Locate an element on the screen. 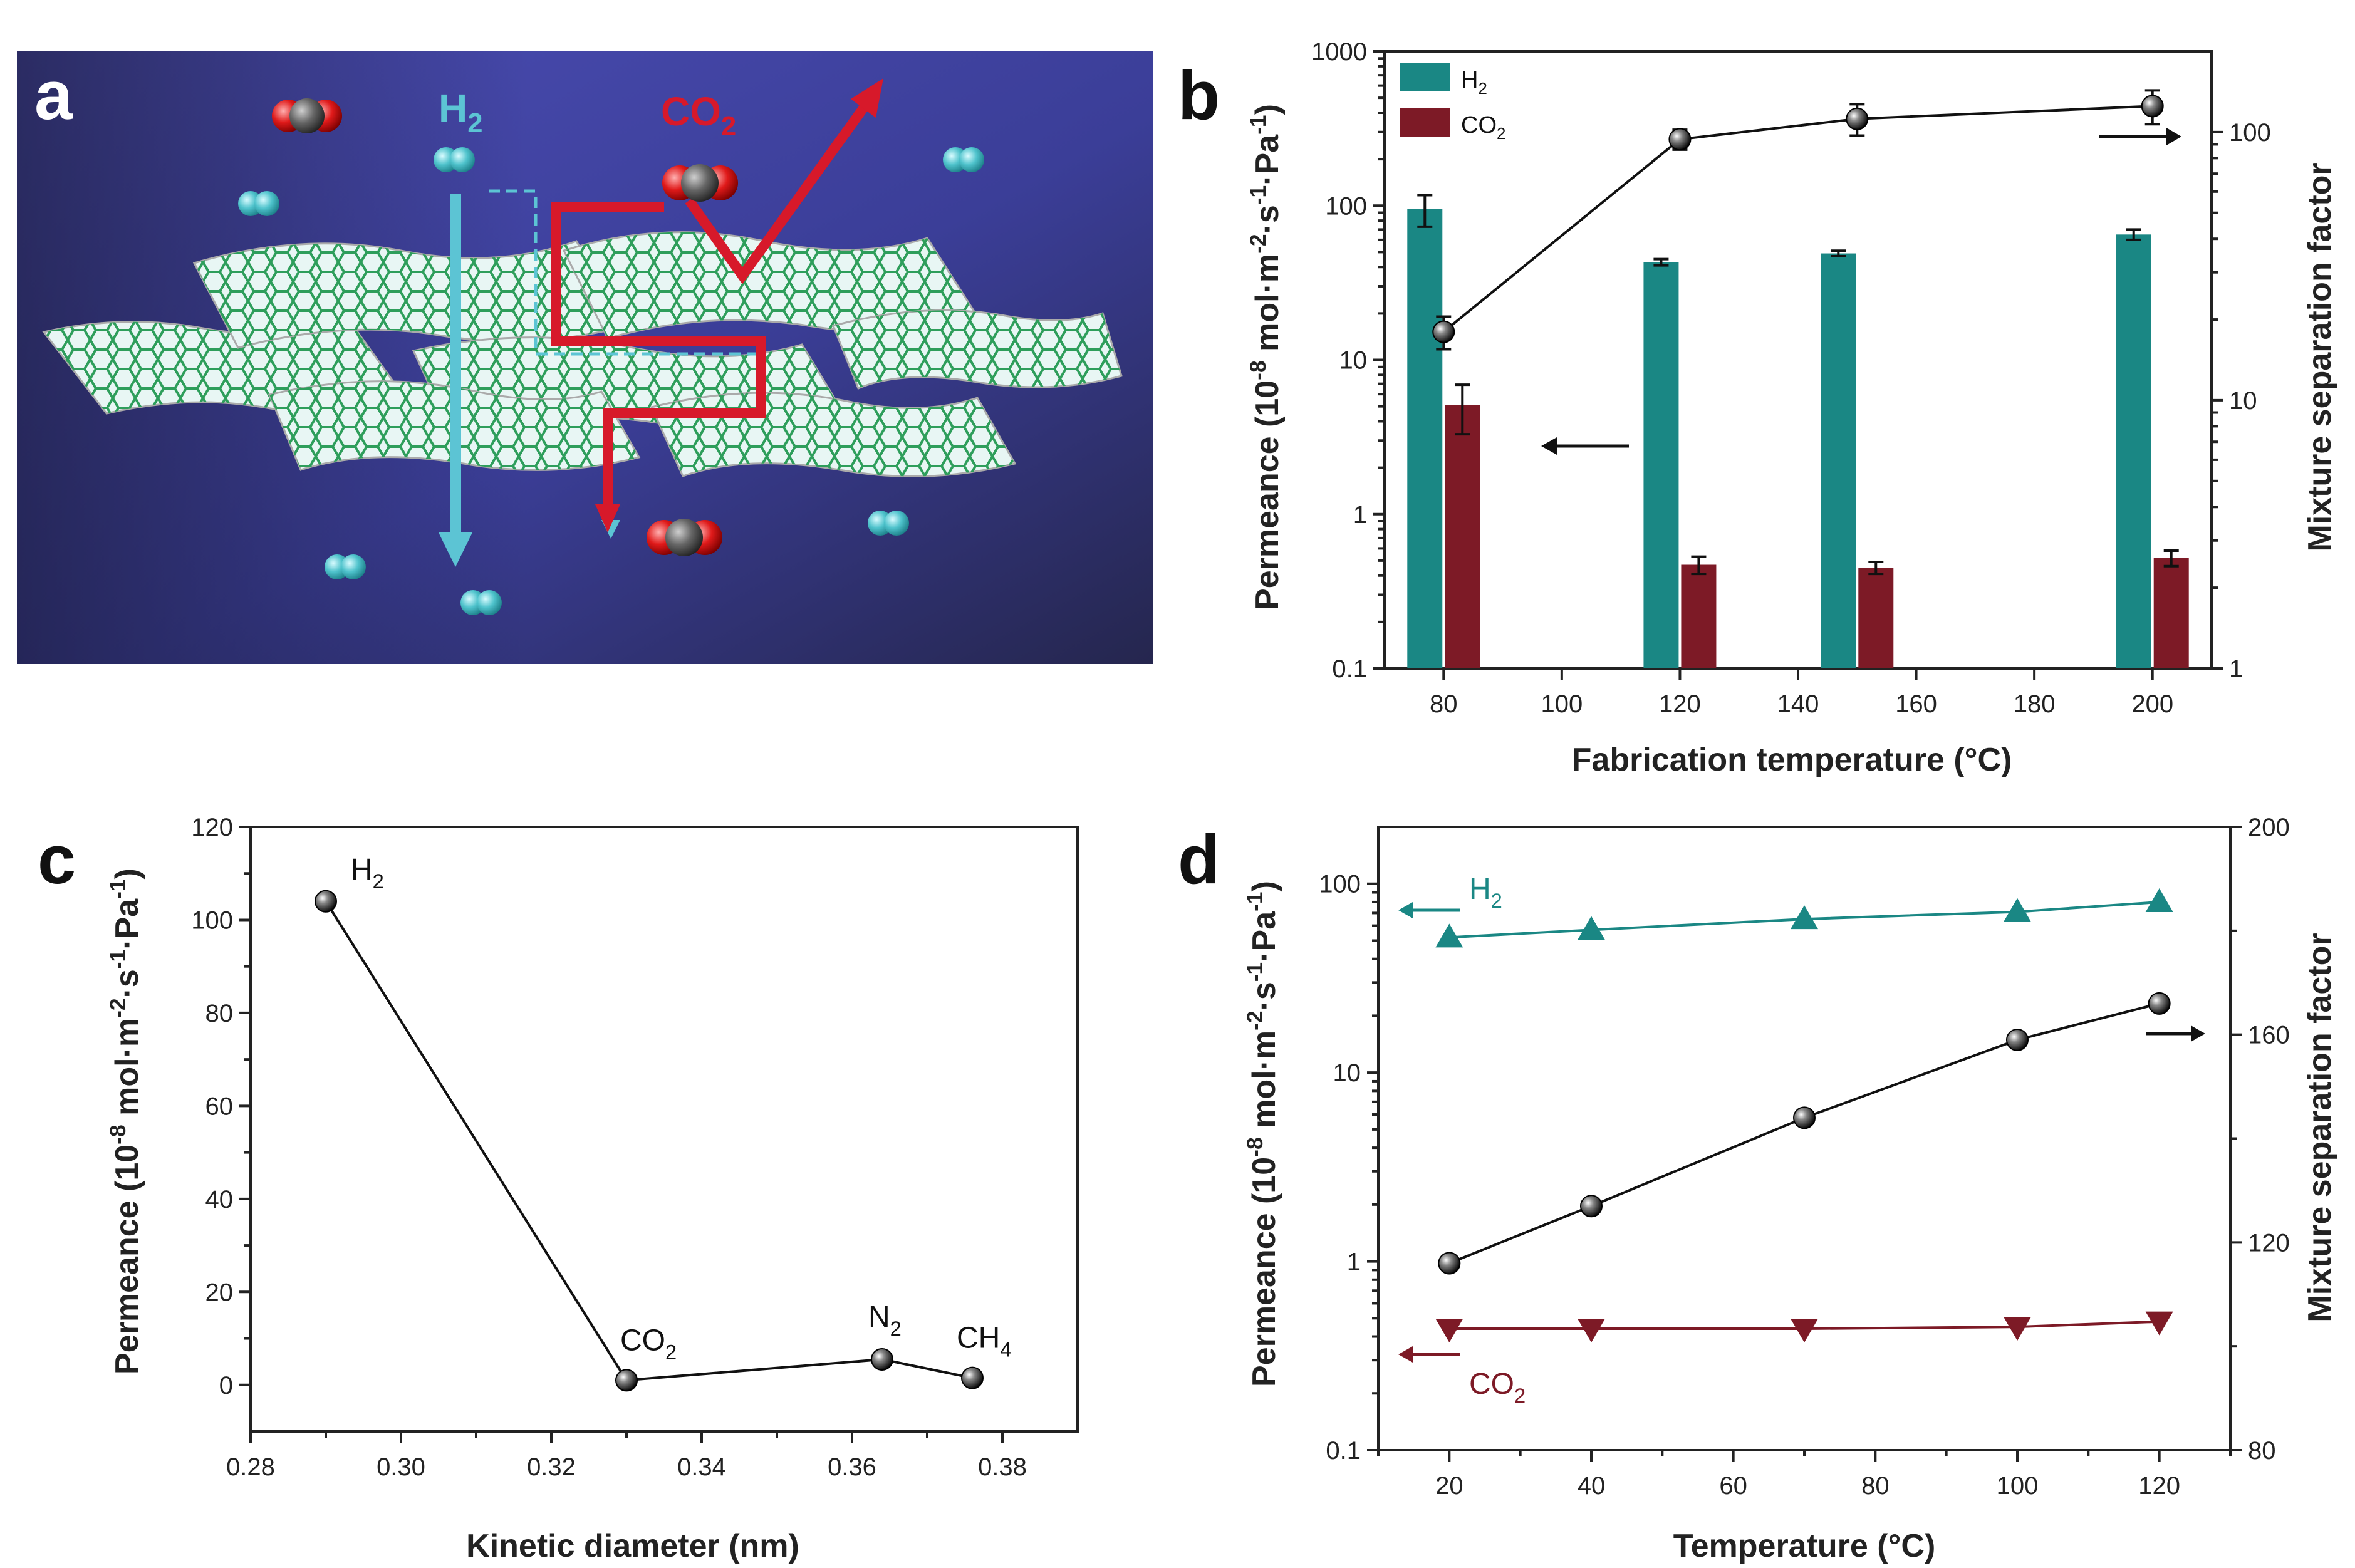 This screenshot has width=2355, height=1568. legend-label-co2: CO2 is located at coordinates (1483, 127).